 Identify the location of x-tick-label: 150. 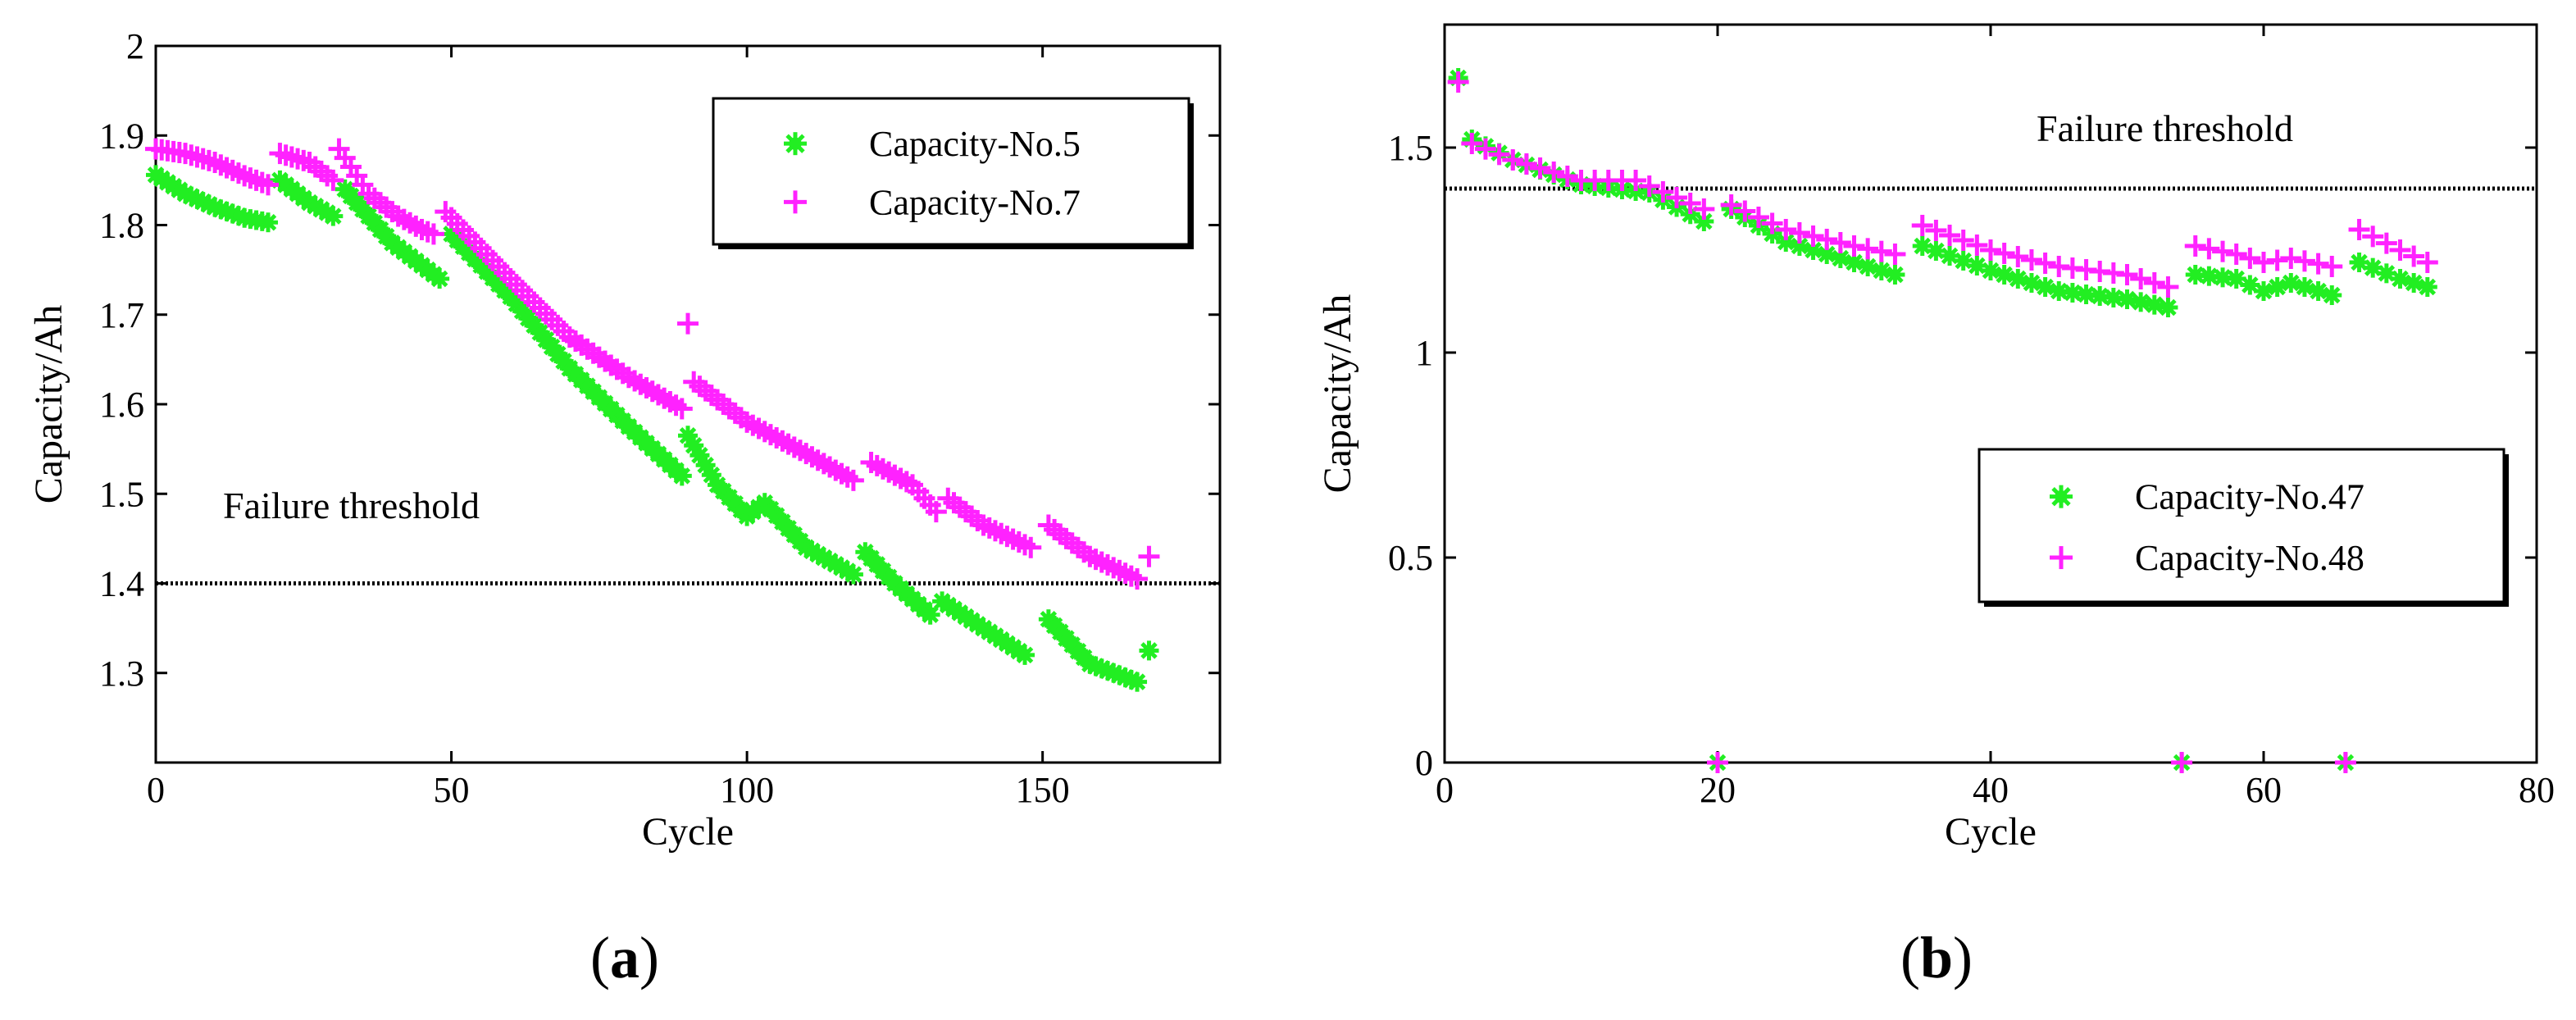
(1043, 790).